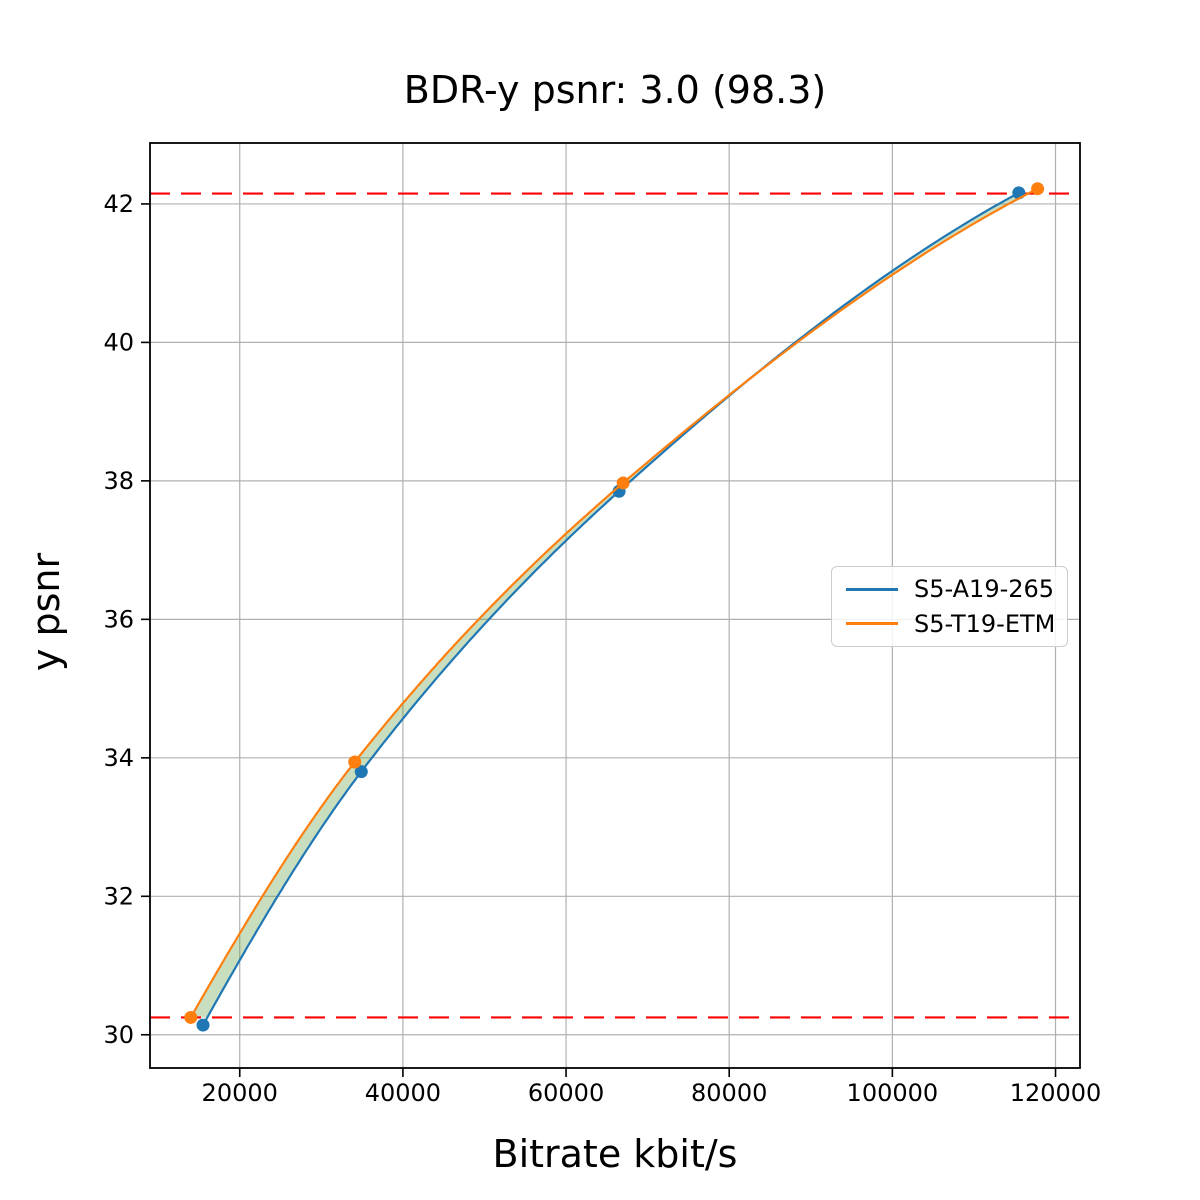  Describe the element at coordinates (893, 1093) in the screenshot. I see `x-tick-label: 100000` at that location.